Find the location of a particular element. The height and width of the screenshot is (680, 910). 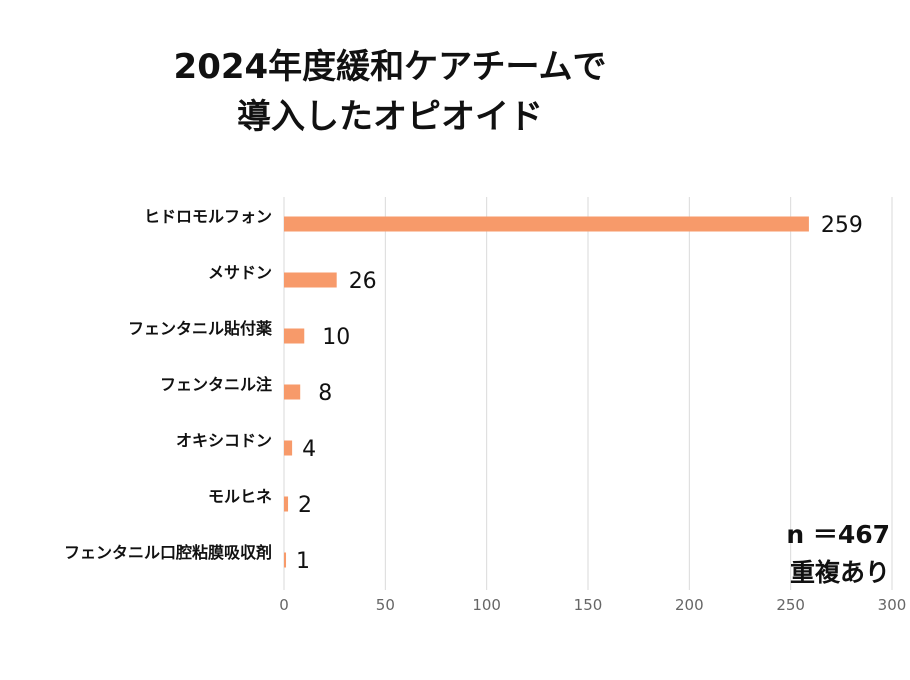

overlap-note: 重複あり is located at coordinates (839, 572).